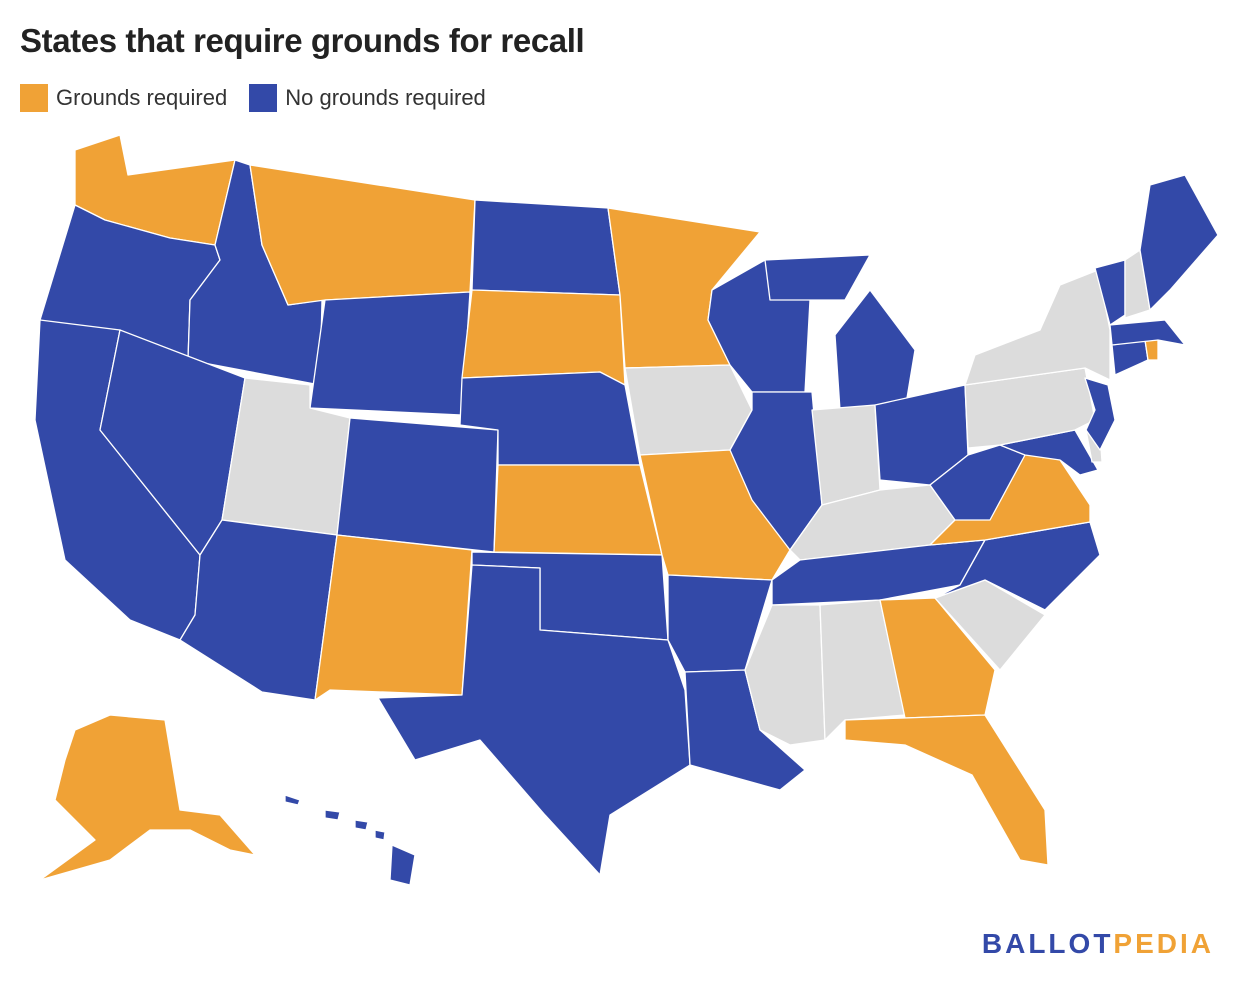  I want to click on state-ga, so click(937, 658).